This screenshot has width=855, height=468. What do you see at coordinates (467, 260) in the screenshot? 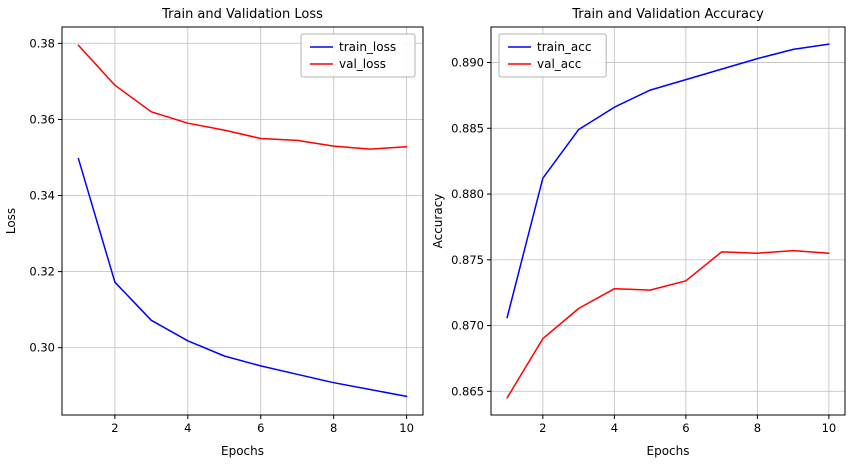
I see `y-tick-label: 0.875` at bounding box center [467, 260].